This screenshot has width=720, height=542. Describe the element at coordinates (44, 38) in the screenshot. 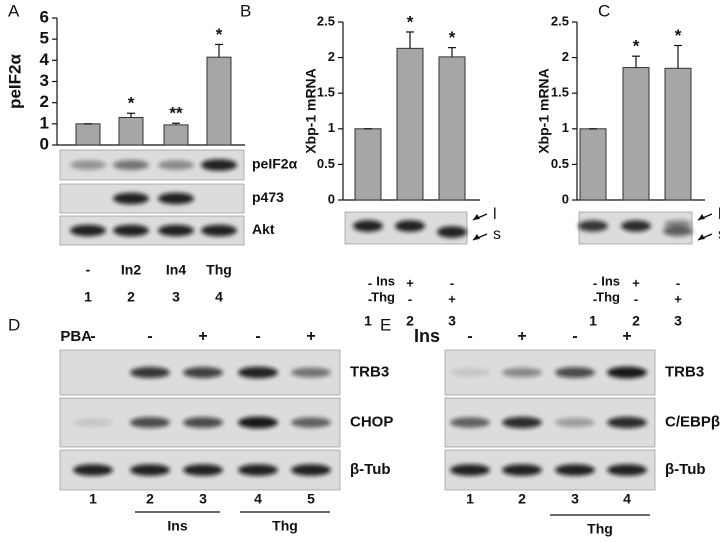

I see `y-tick-label: 5` at that location.